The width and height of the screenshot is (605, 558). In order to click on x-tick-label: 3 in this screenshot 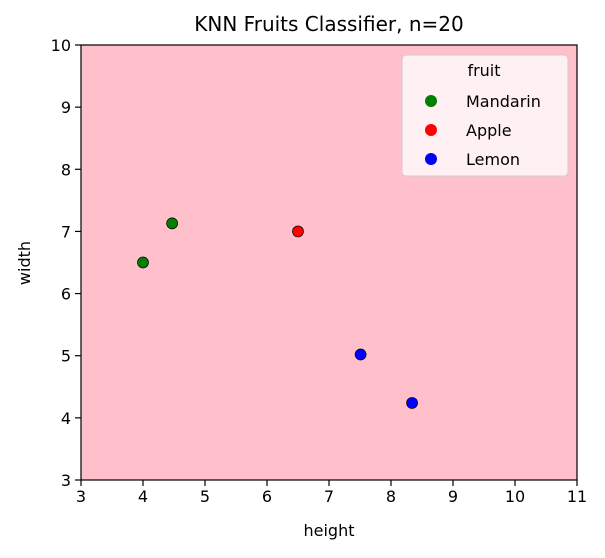, I will do `click(81, 496)`.